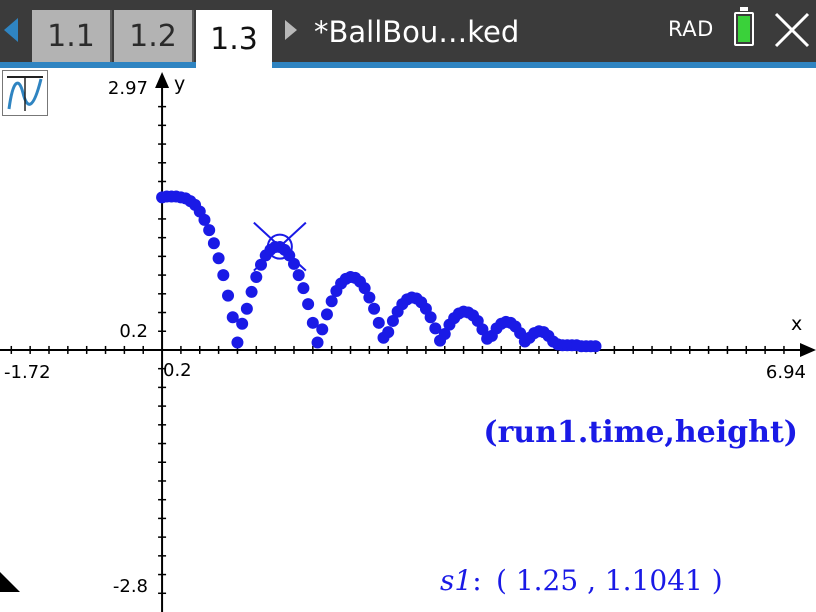 The image size is (816, 612). Describe the element at coordinates (130, 586) in the screenshot. I see `ymin-label: -2.8` at that location.